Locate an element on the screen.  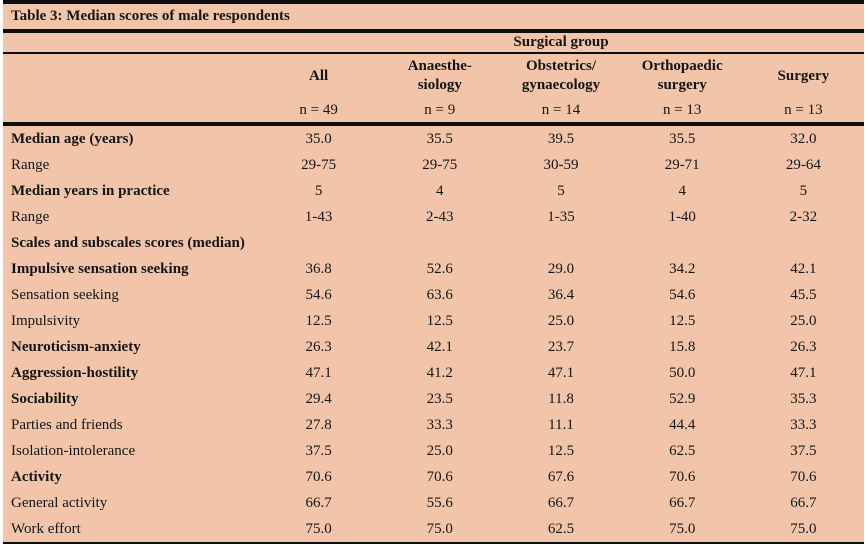
table-row: Work effort 75.0 75.0 62.5 75.0 75.0 is located at coordinates (433, 529).